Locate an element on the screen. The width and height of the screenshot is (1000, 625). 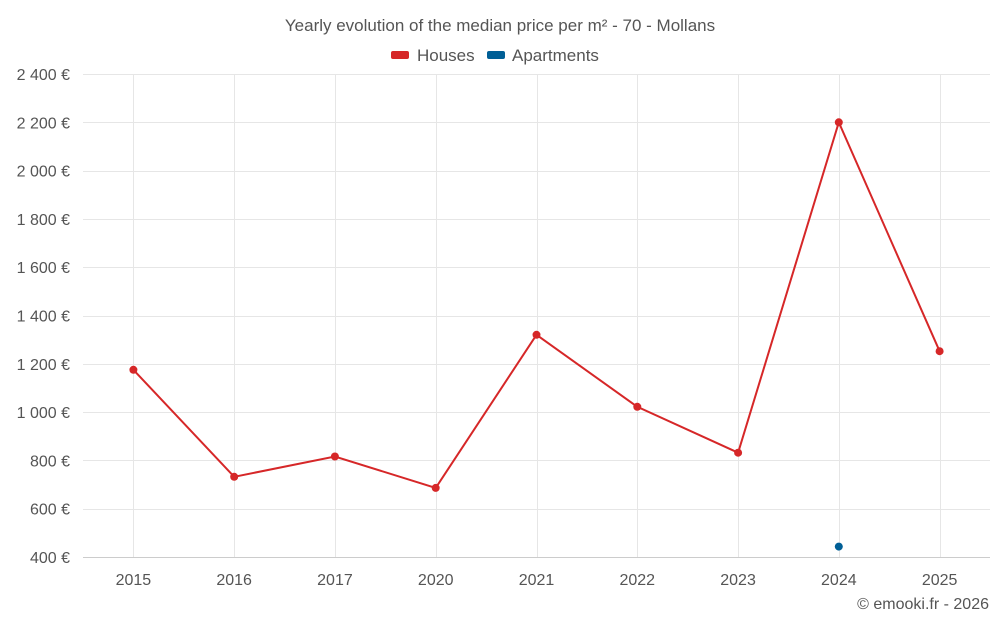
x-axis-labels: 2015 2016 2017 2020 2021 2022 2023 2024 2025 is located at coordinates (537, 580).